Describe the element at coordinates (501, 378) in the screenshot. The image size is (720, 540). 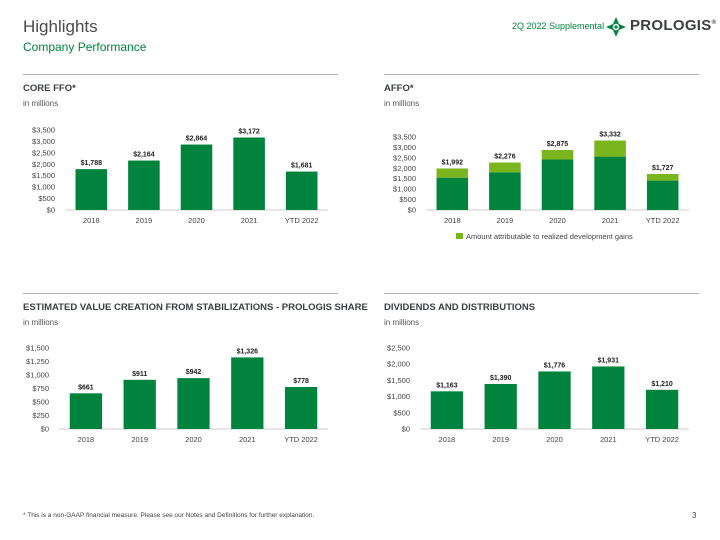
I see `data-label: $1,390` at that location.